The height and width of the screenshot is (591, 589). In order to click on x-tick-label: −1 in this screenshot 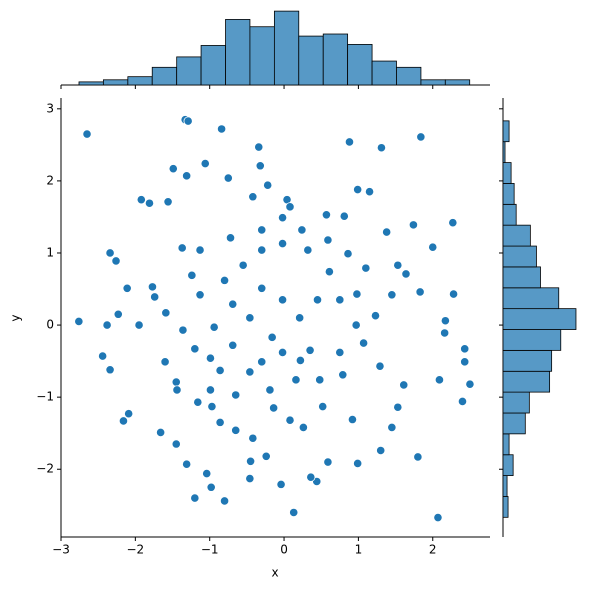, I will do `click(210, 550)`.